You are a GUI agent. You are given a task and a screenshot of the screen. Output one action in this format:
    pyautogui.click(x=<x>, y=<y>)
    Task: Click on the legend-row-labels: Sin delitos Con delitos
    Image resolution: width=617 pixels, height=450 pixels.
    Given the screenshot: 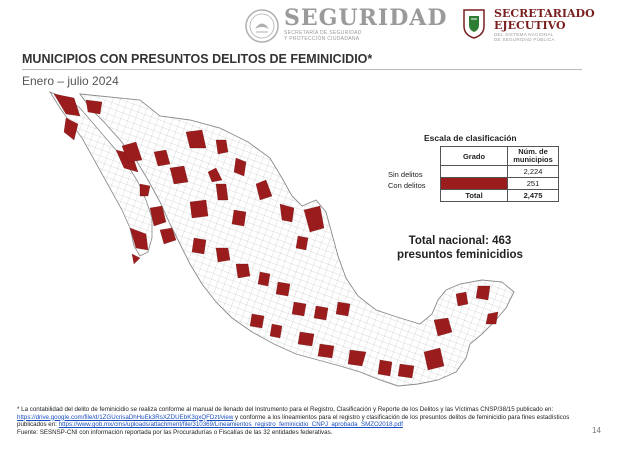 What is the action you would take?
    pyautogui.click(x=407, y=180)
    